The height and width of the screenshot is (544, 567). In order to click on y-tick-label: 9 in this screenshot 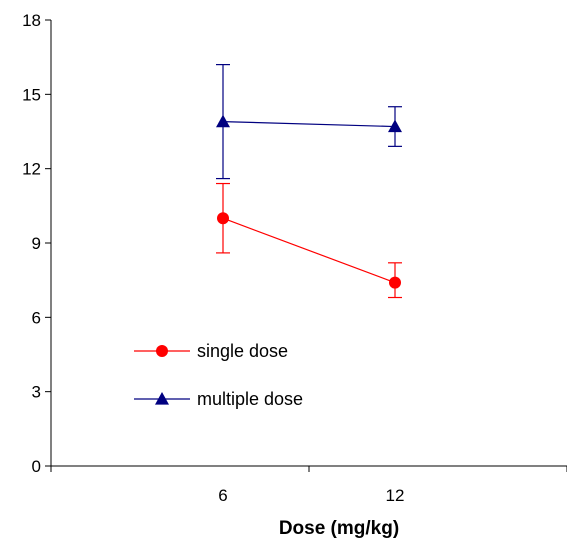, I will do `click(36, 243)`.